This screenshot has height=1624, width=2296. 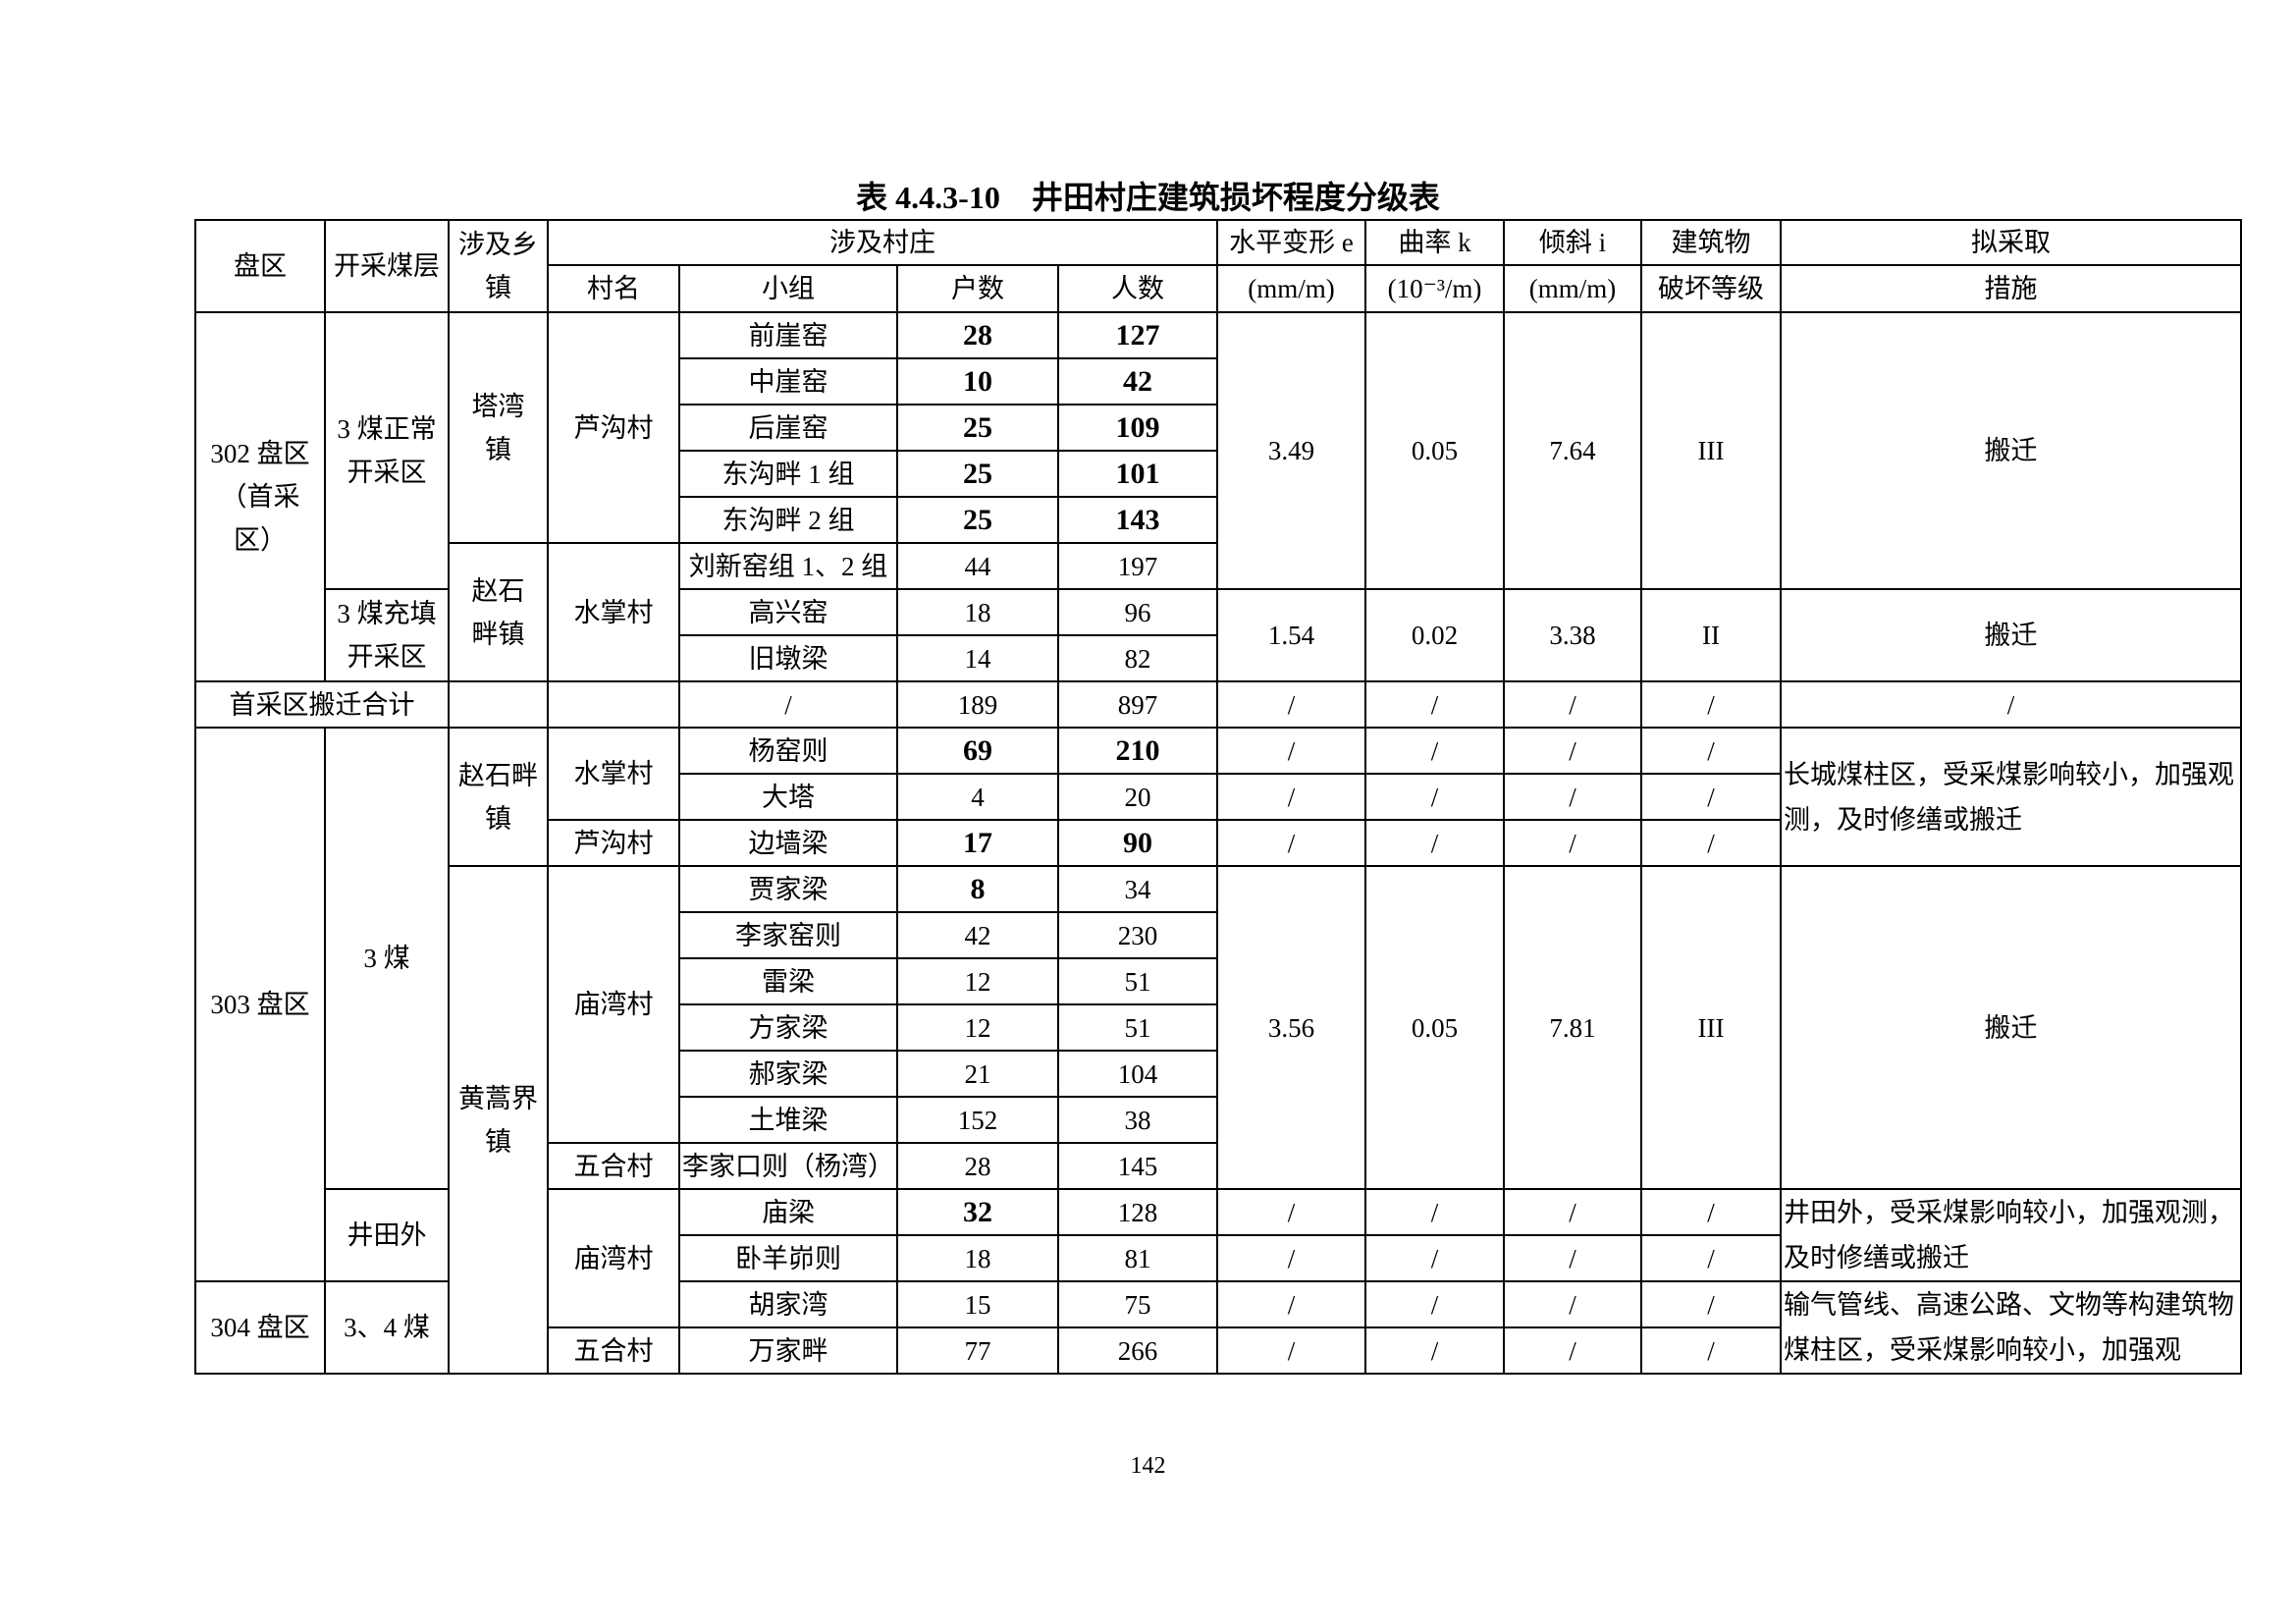 What do you see at coordinates (387, 1327) in the screenshot?
I see `table-cell: 3、4 煤` at bounding box center [387, 1327].